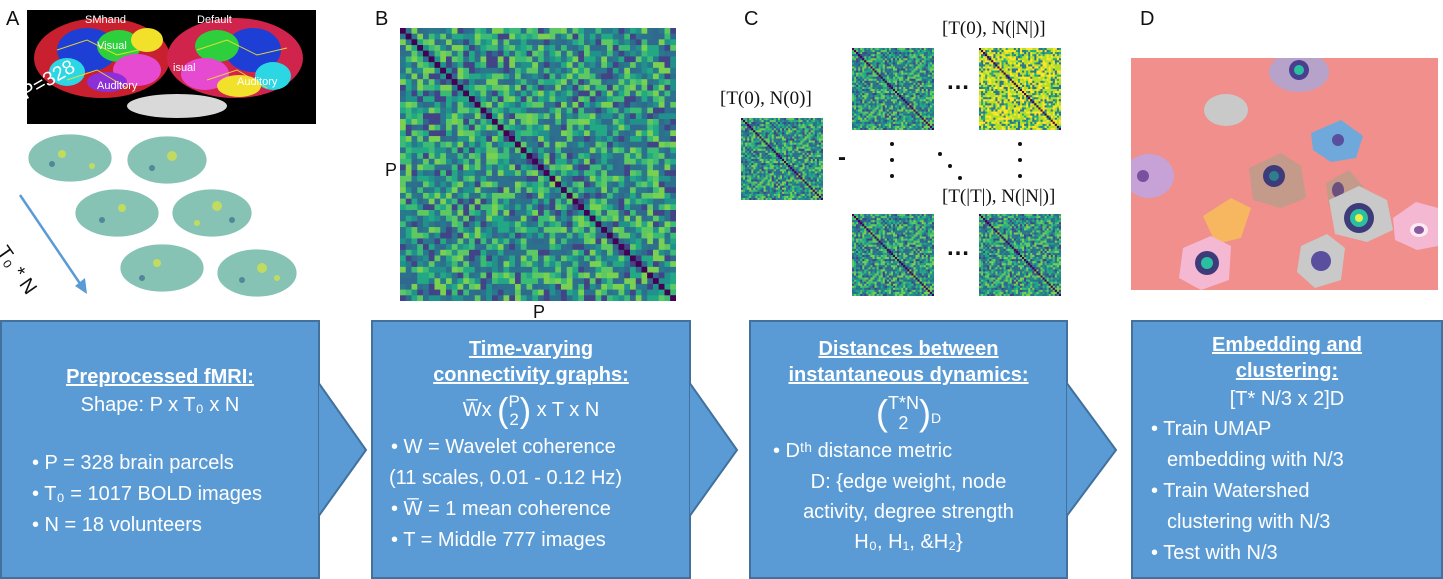 The height and width of the screenshot is (579, 1443). I want to click on umap-embedding-plot, so click(1284, 174).